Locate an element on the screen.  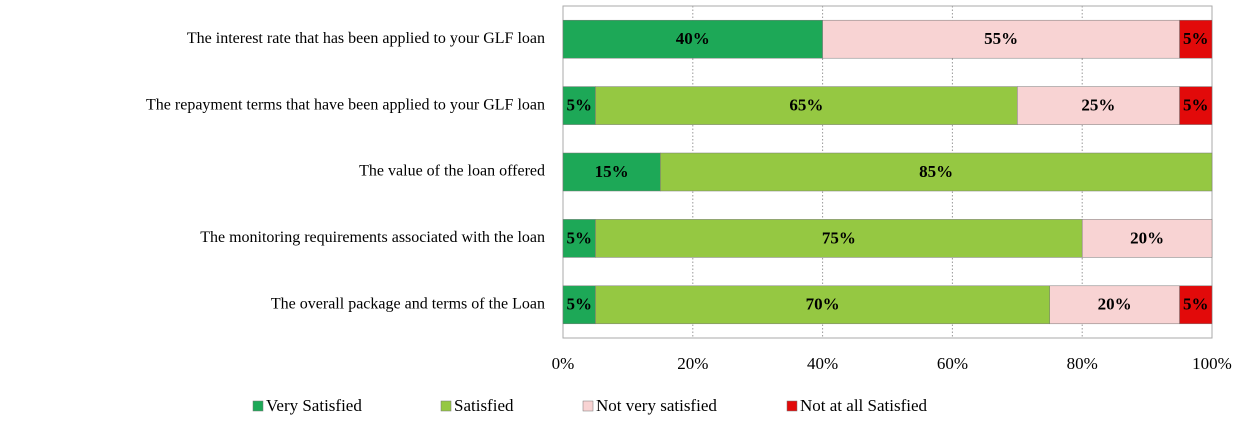
x-tick-label: 100% is located at coordinates (1212, 363).